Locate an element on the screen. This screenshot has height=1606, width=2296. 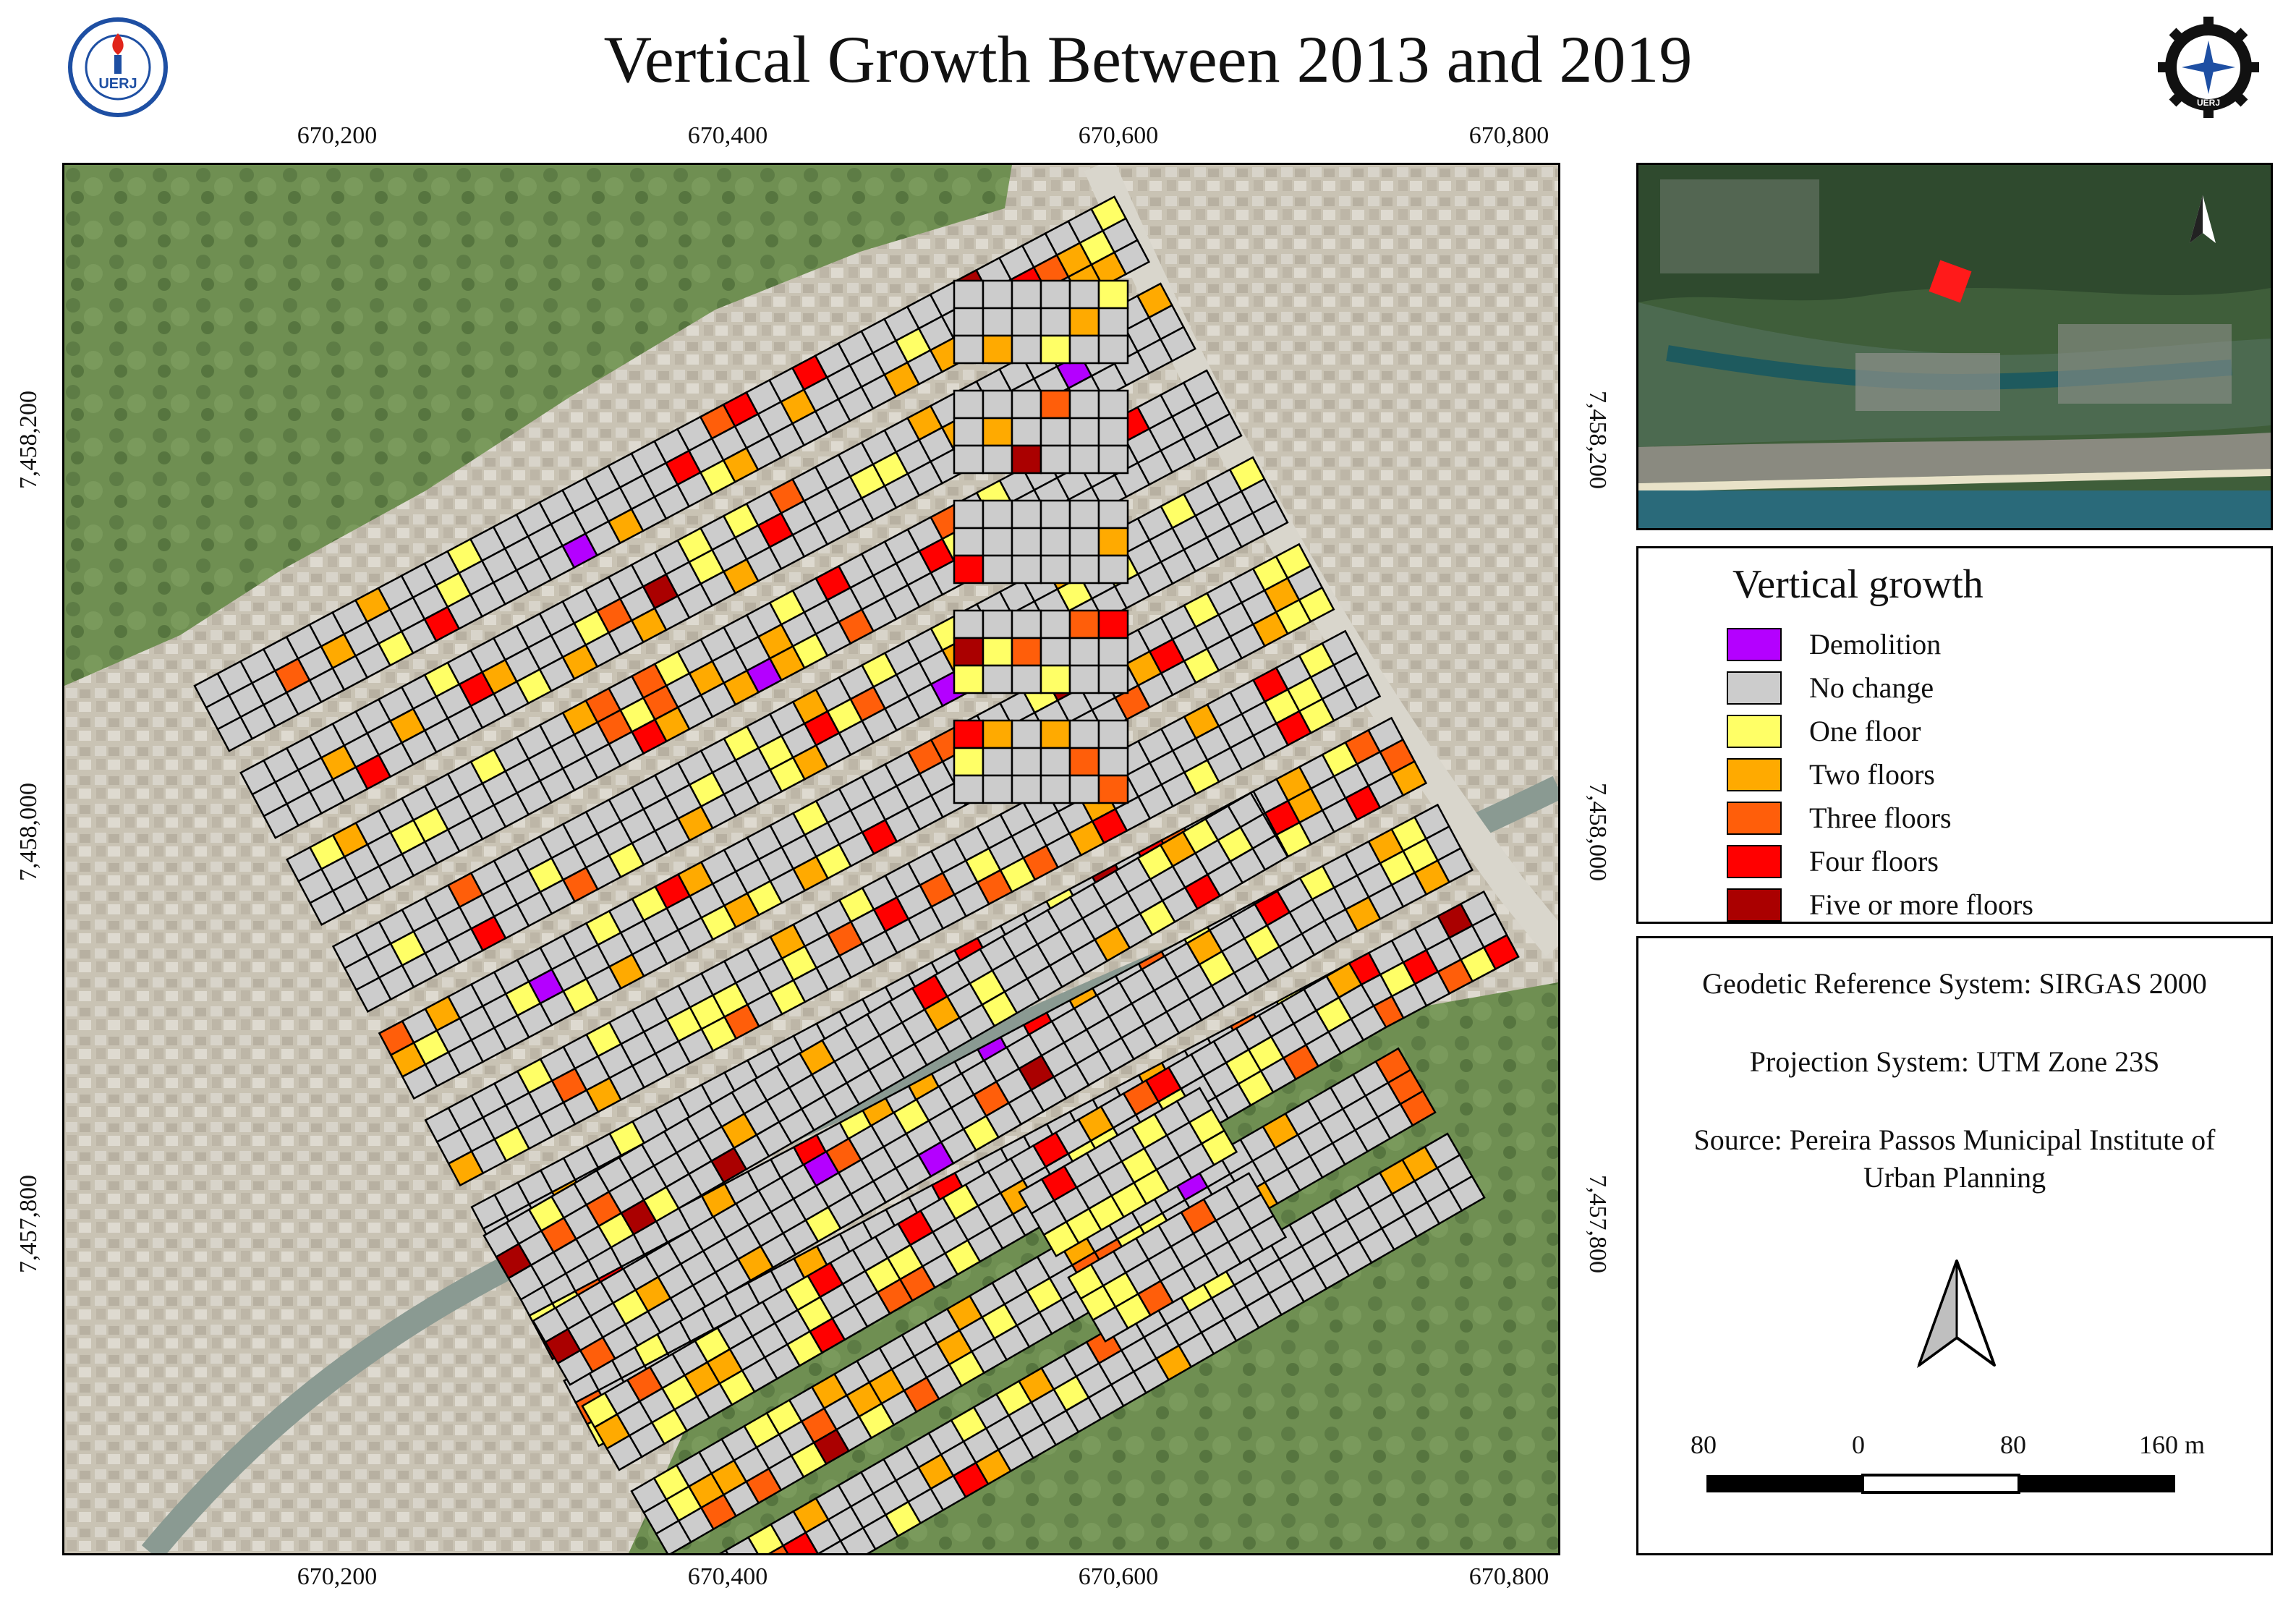
legend-item-demolition: Demolition is located at coordinates (1834, 645).